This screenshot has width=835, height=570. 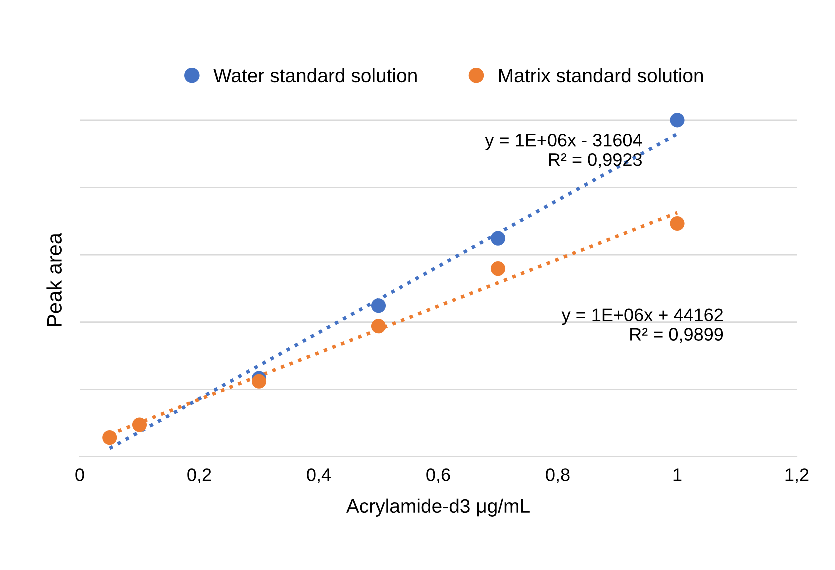 I want to click on x-tick-label: 0,4, so click(x=319, y=476).